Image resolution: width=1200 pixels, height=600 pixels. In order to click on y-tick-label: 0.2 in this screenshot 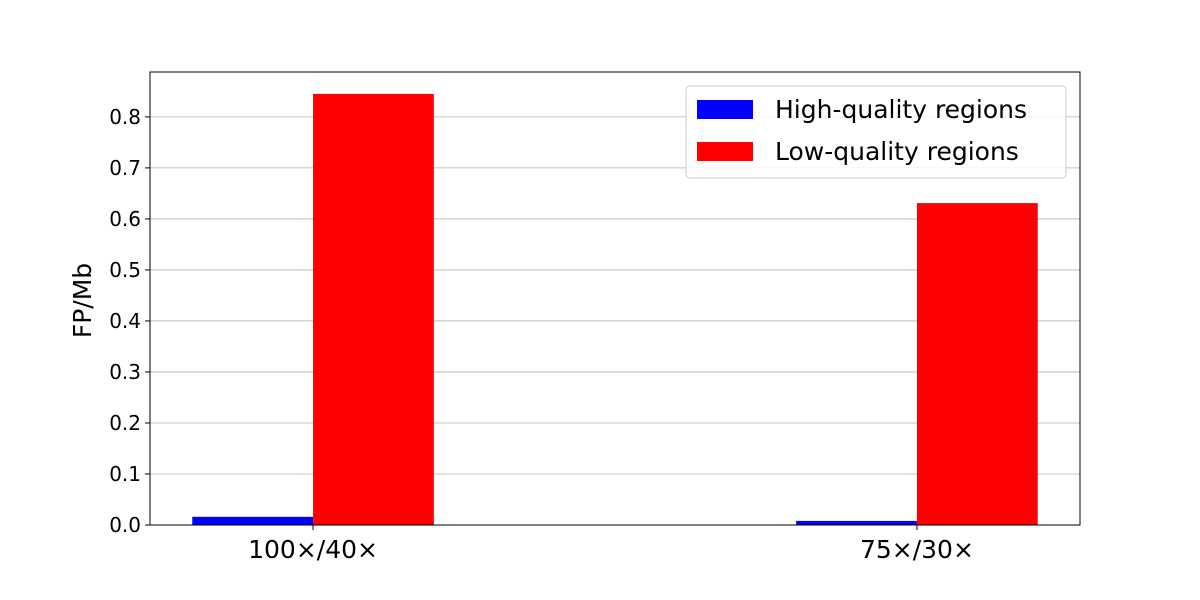, I will do `click(125, 423)`.